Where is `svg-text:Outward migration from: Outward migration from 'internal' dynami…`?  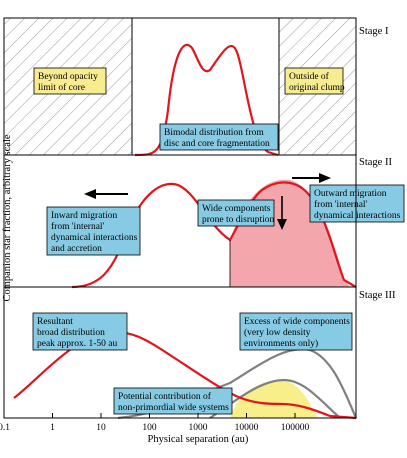
svg-text:Outward migration from: Outward migration from 'internal' dynami… is located at coordinates (357, 205).